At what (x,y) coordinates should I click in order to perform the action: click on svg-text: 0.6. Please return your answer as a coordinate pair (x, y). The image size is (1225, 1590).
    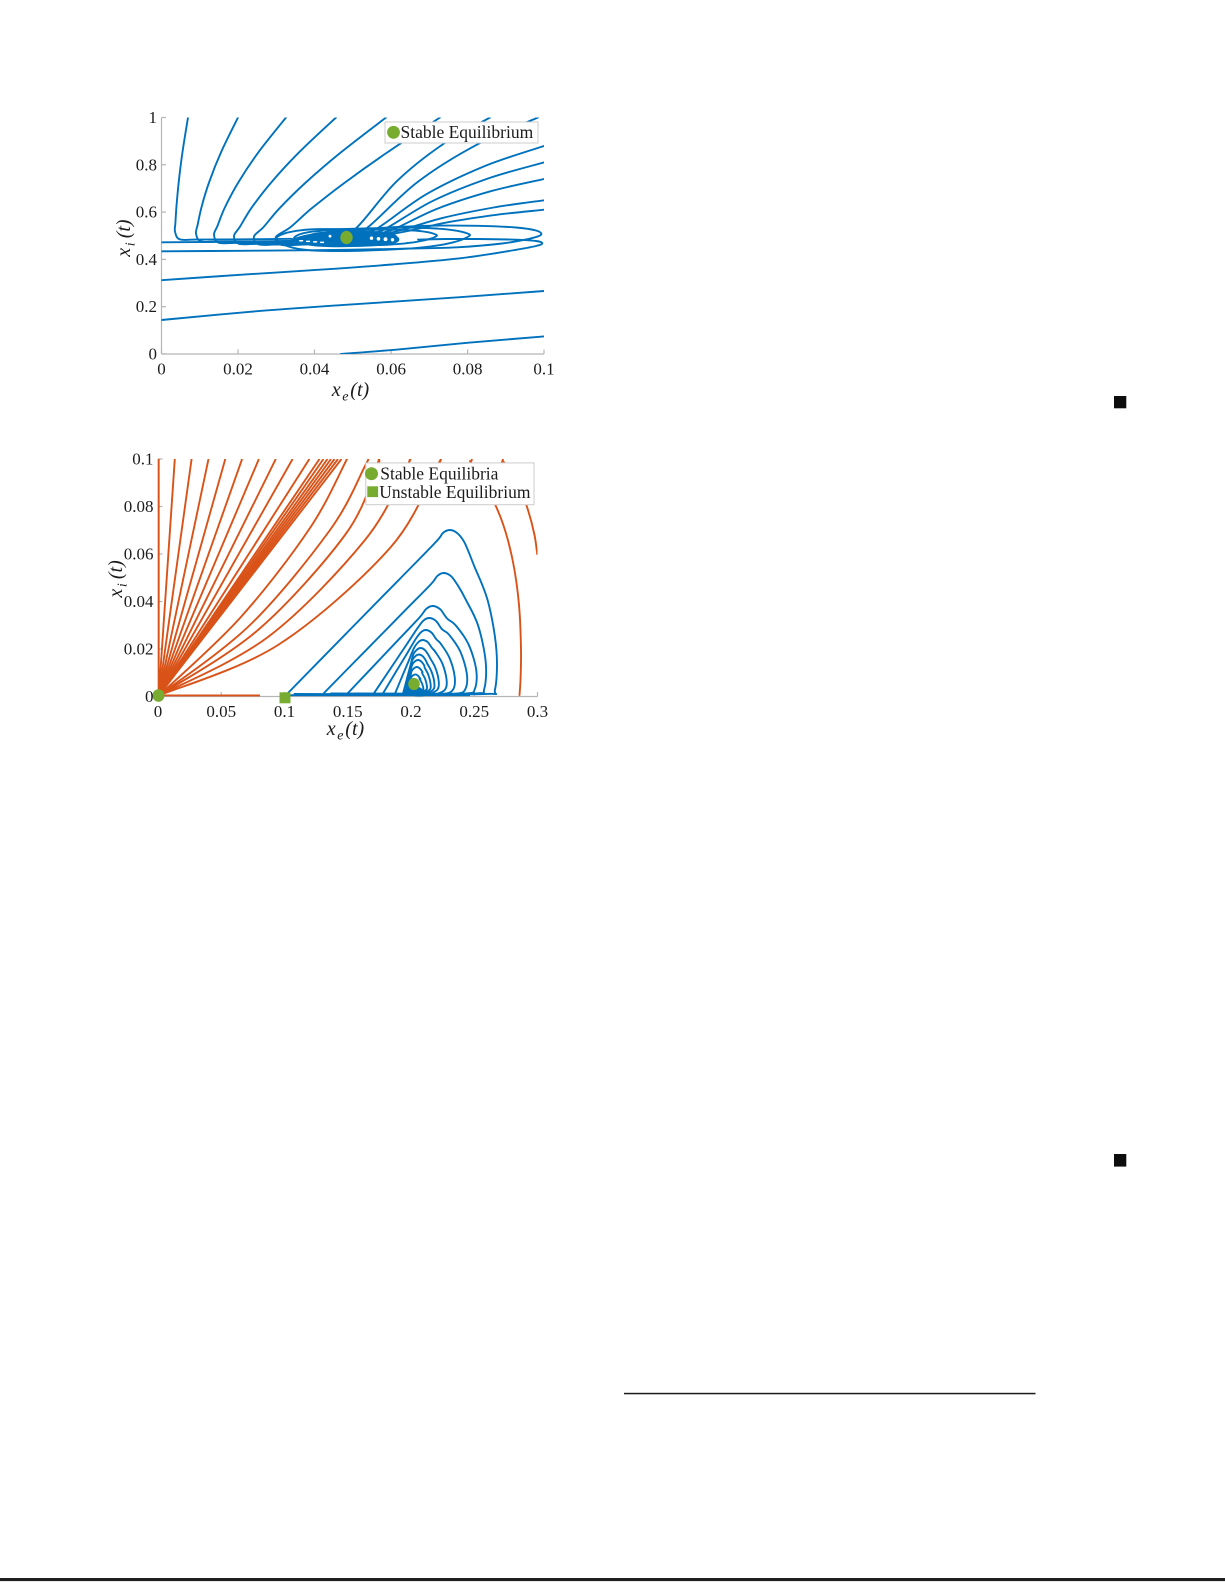
    Looking at the image, I should click on (146, 212).